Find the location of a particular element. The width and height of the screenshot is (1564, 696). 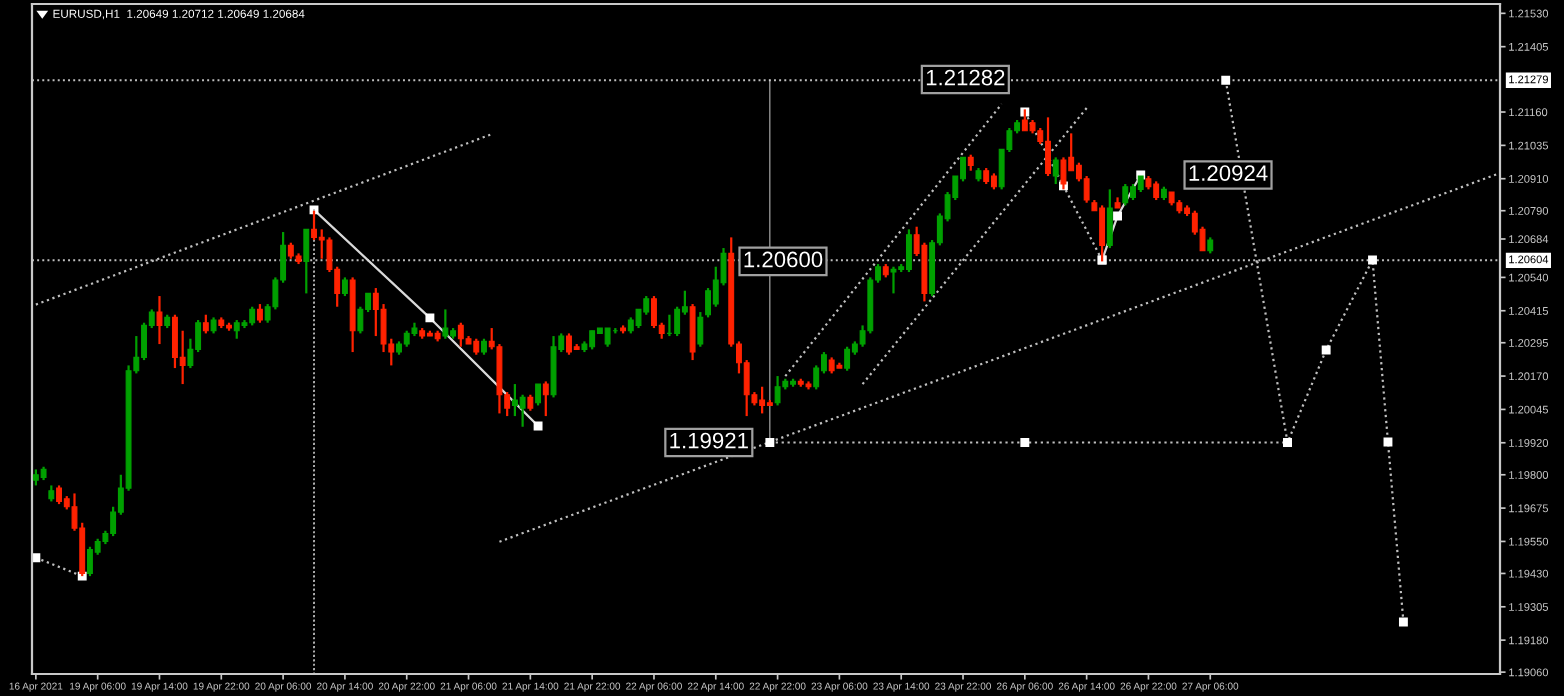

annotation: 1.21282 is located at coordinates (965, 77).